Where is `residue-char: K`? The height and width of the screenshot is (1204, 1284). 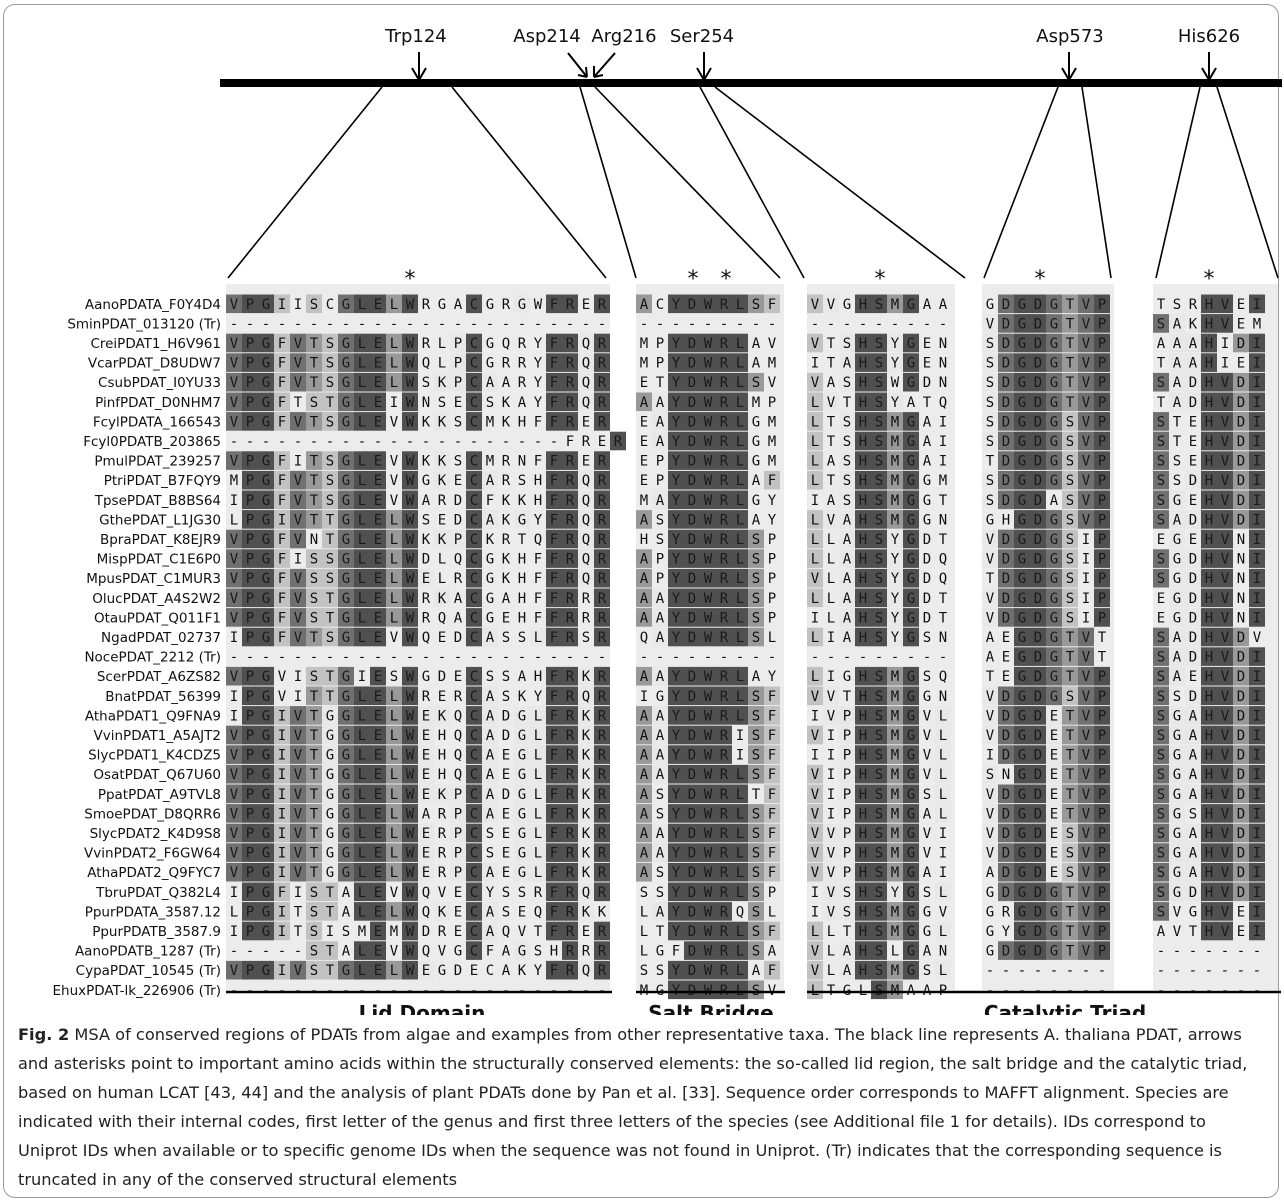
residue-char: K is located at coordinates (426, 540).